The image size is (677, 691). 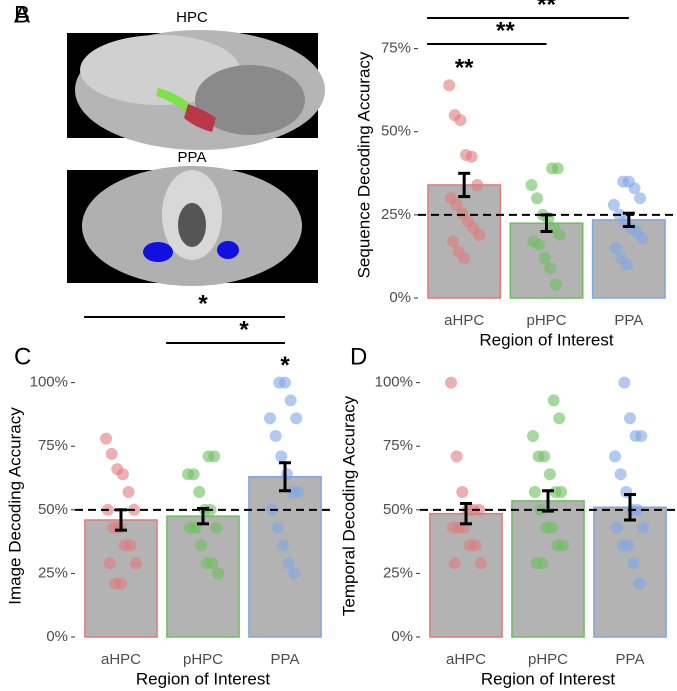 I want to click on image-title: HPC, so click(x=192, y=17).